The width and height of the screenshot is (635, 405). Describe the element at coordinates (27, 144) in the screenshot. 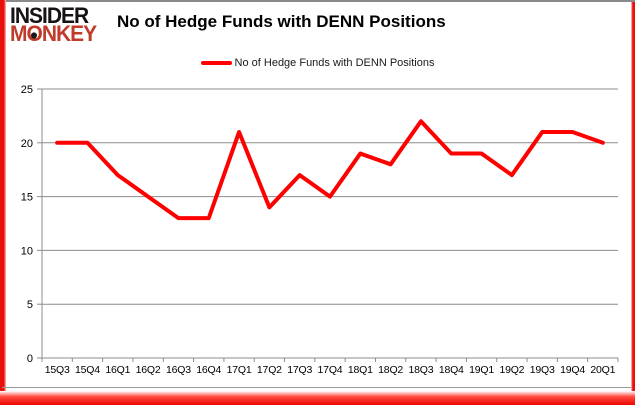

I see `y-axis-label: 20` at that location.